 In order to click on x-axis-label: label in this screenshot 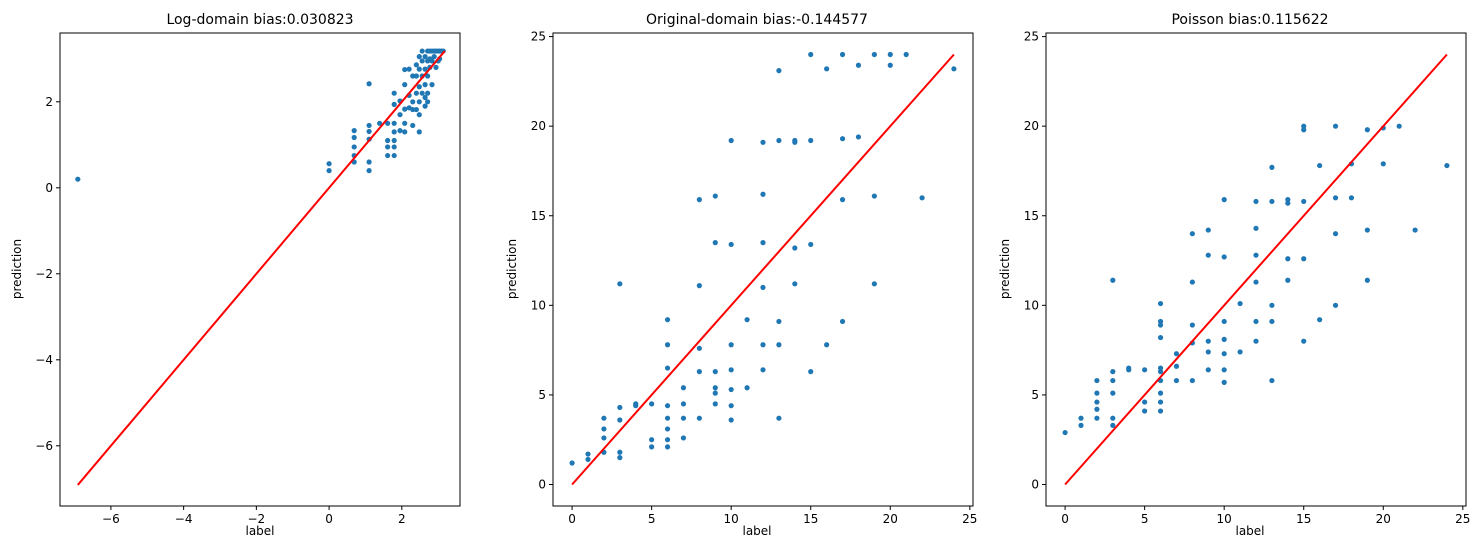, I will do `click(259, 531)`.